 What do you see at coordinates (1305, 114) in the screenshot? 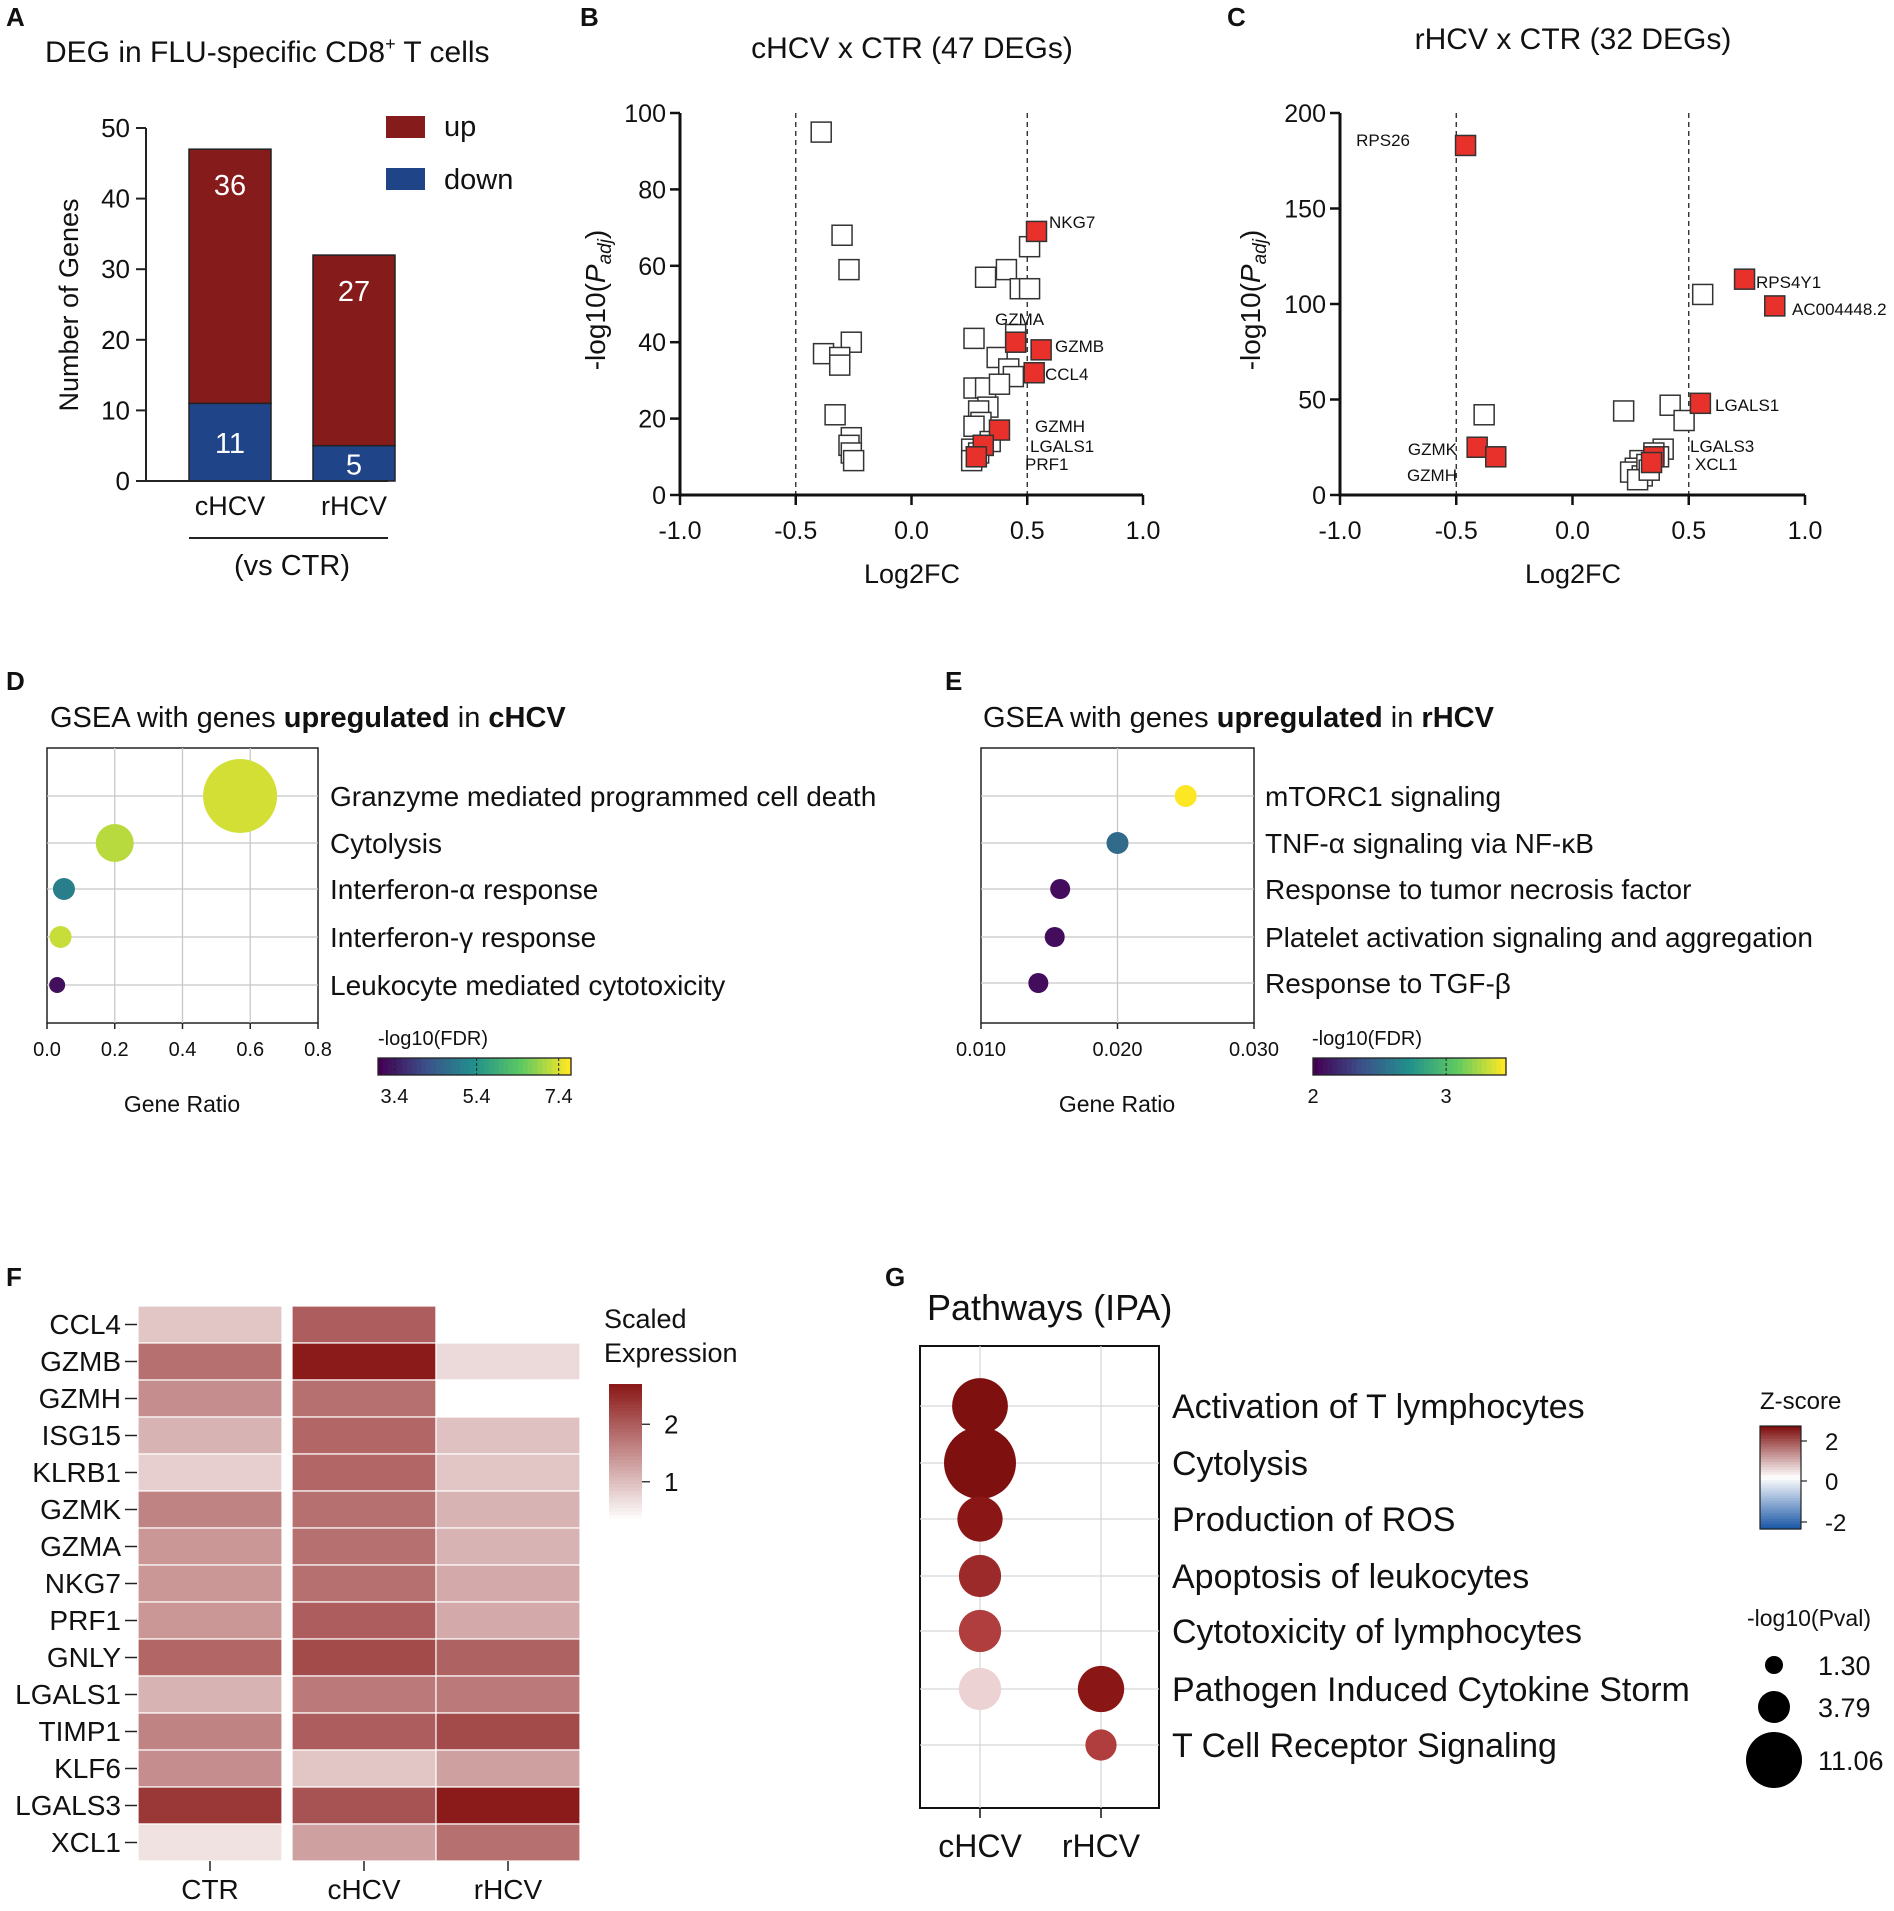
I see `panel-c-ytick-label: 200` at bounding box center [1305, 114].